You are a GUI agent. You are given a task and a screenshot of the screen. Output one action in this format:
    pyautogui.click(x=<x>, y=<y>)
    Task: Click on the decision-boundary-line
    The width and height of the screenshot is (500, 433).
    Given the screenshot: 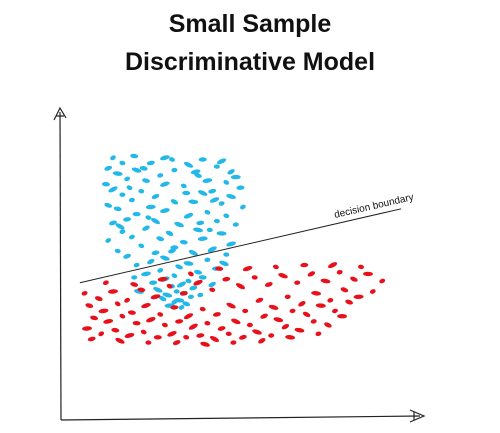 What is the action you would take?
    pyautogui.click(x=240, y=246)
    